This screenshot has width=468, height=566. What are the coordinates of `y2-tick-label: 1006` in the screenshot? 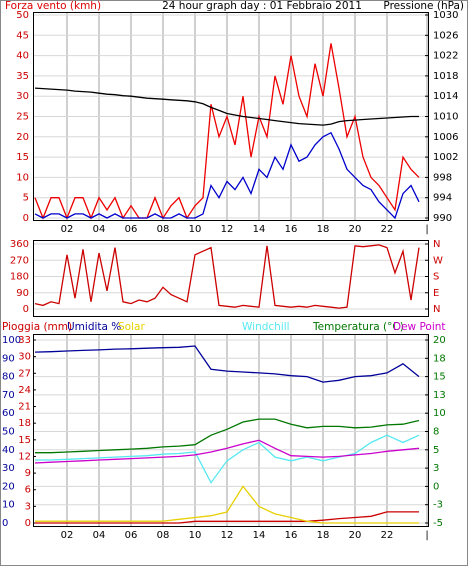 It's located at (445, 137).